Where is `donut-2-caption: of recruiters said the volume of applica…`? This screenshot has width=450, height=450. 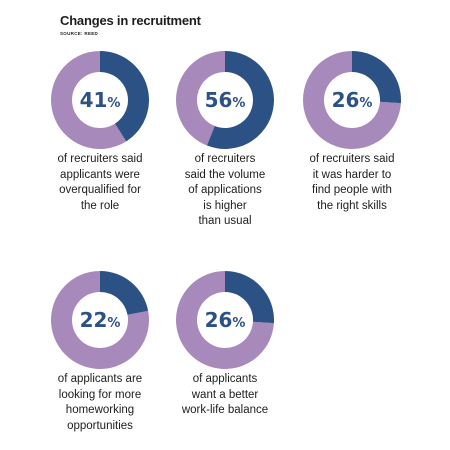 donut-2-caption: of recruiters said the volume of applica… is located at coordinates (225, 190).